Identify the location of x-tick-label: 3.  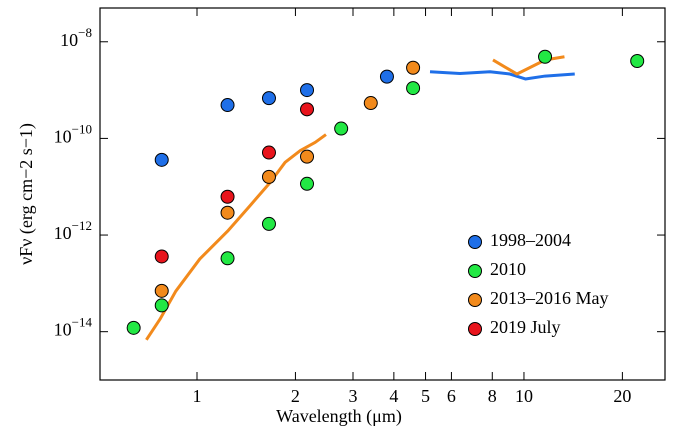
(353, 396).